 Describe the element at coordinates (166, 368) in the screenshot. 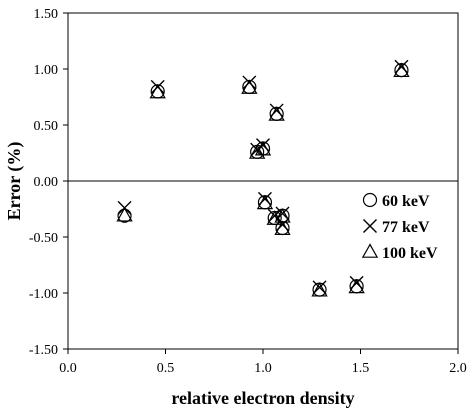

I see `x-tick-label: 0.5` at that location.